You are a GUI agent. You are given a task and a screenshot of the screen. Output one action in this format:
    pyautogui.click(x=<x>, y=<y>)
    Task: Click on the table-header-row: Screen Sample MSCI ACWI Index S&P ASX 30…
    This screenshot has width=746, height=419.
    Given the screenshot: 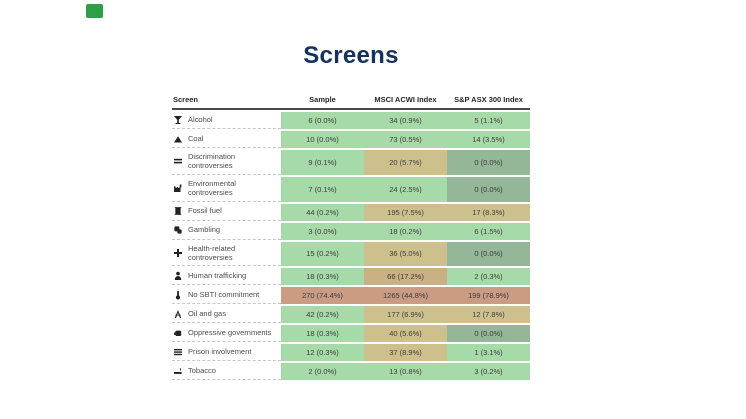 What is the action you would take?
    pyautogui.click(x=351, y=102)
    